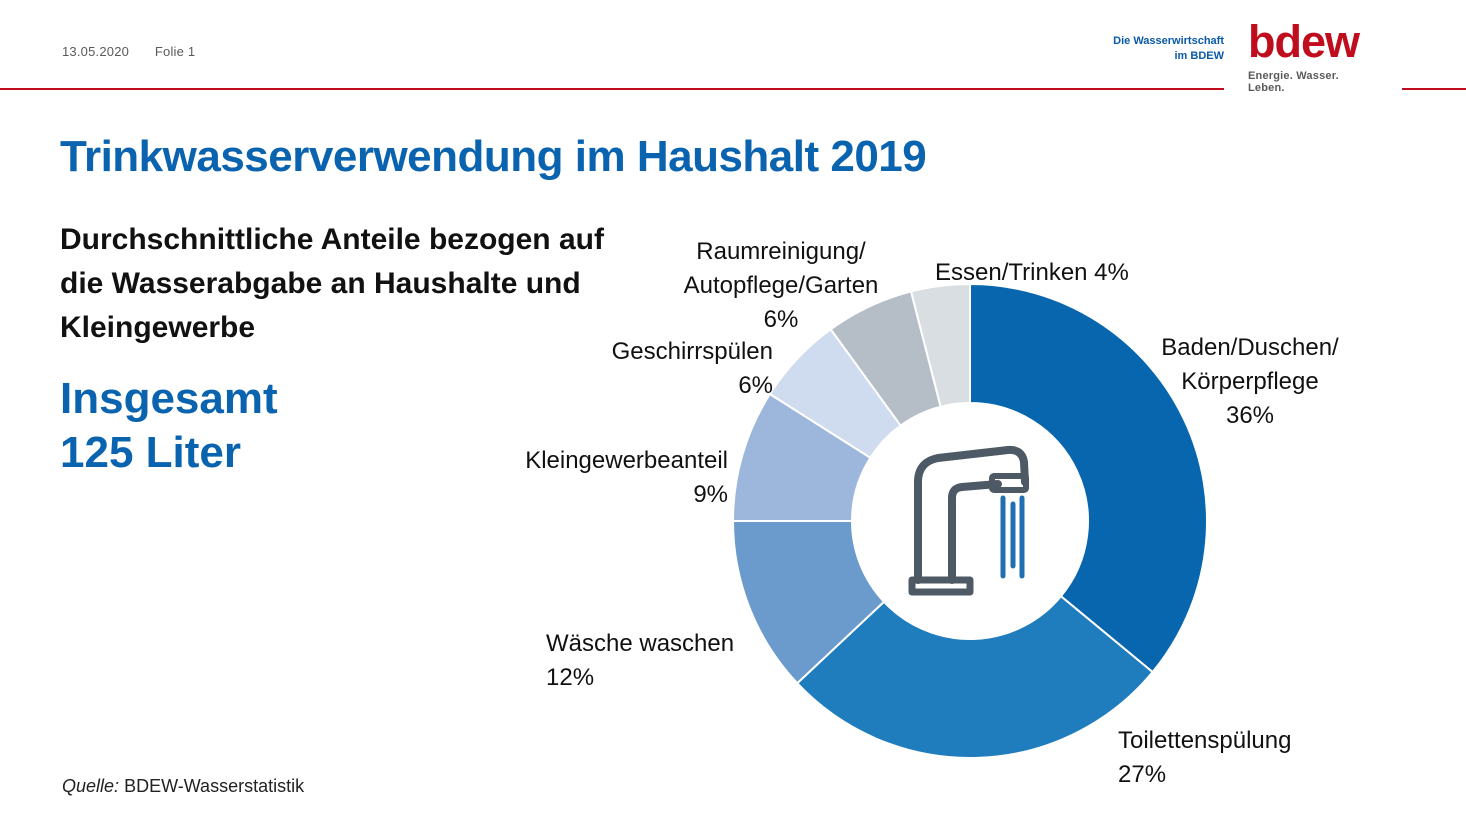 This screenshot has height=819, width=1466. What do you see at coordinates (1142, 49) in the screenshot?
I see `brand-tagline: Die Wasserwirtschaft im BDEW` at bounding box center [1142, 49].